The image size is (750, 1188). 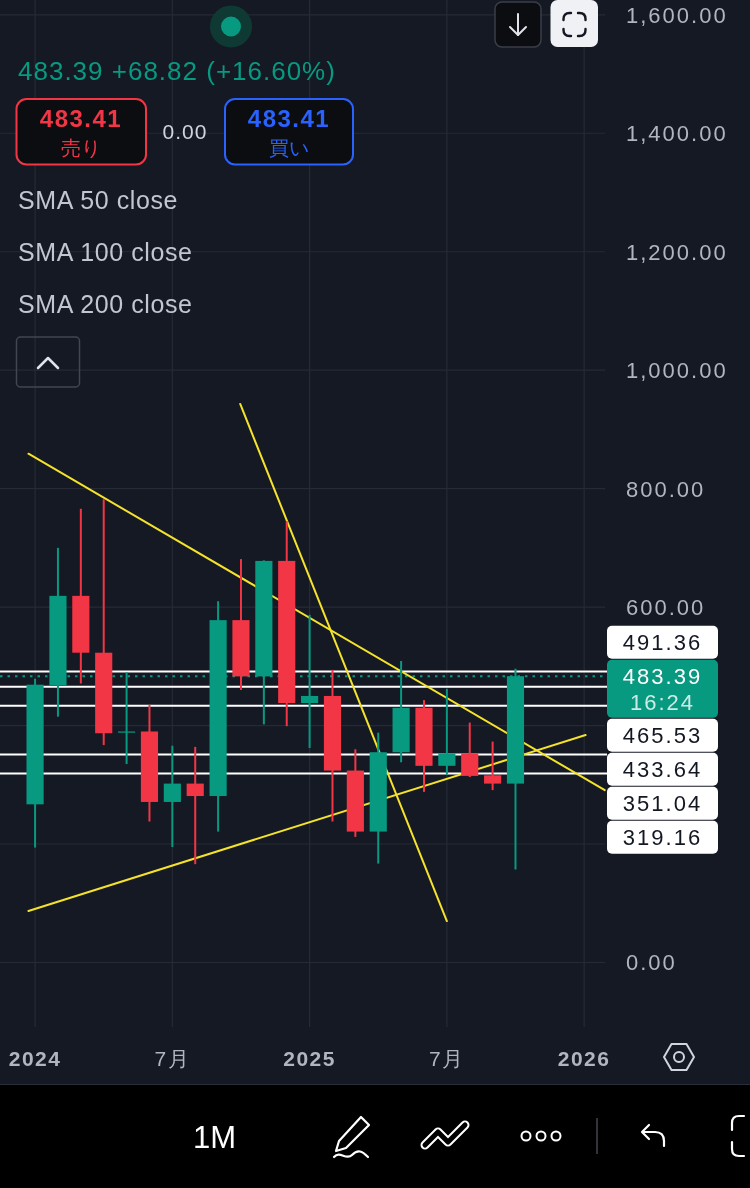 I want to click on ref-label: 491.36, so click(x=662, y=642).